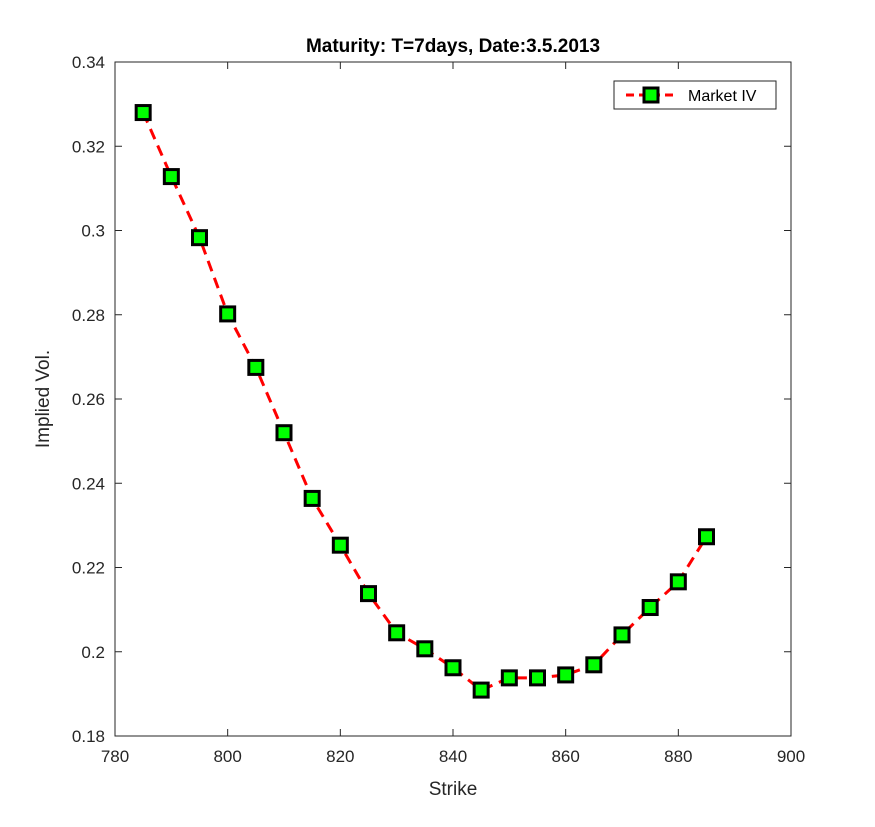  What do you see at coordinates (651, 95) in the screenshot?
I see `legend-marker-sample` at bounding box center [651, 95].